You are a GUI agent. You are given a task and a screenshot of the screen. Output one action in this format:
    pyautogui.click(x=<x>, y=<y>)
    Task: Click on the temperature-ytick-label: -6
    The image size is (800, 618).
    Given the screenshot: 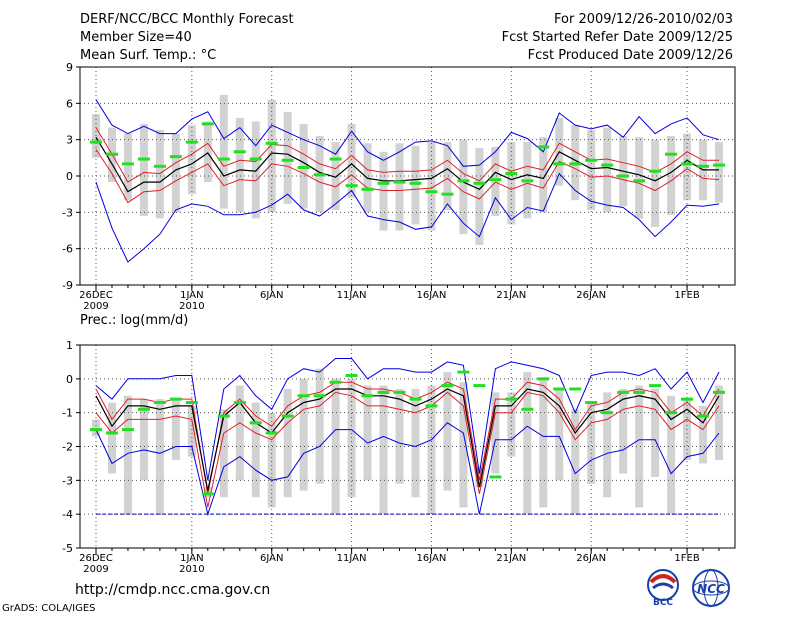 What is the action you would take?
    pyautogui.click(x=67, y=249)
    